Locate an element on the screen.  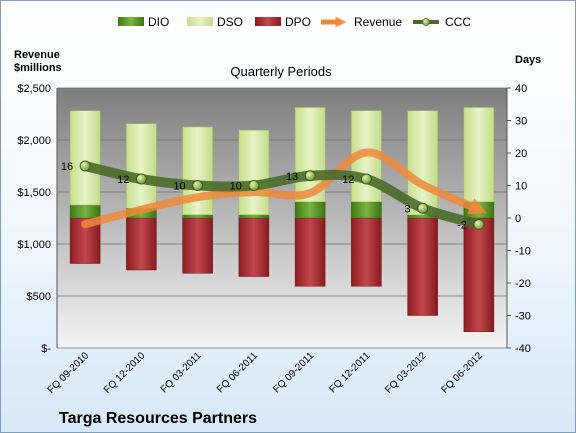
x-tick-label: FQ 03-2012 is located at coordinates (406, 373).